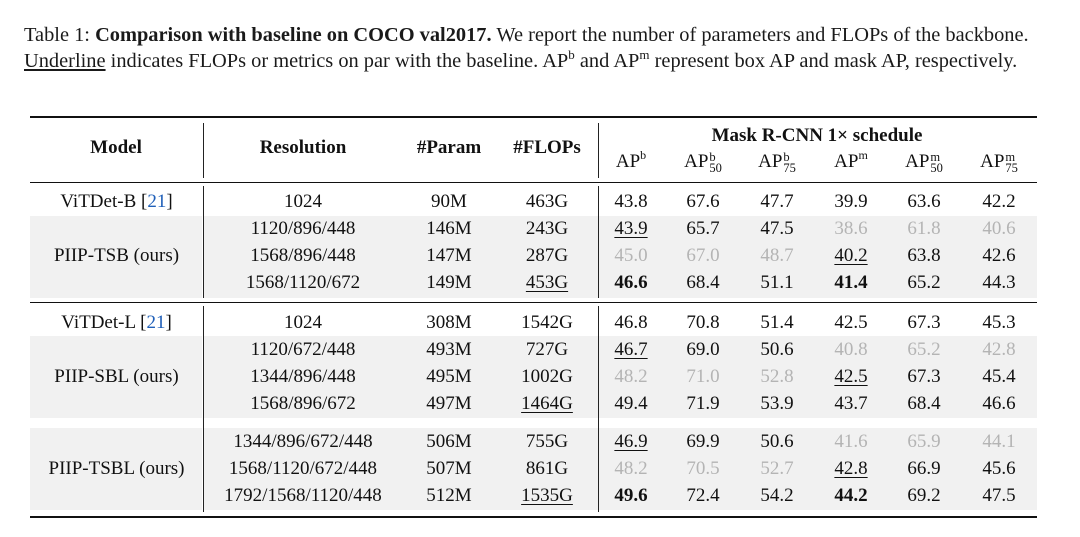 This screenshot has height=537, width=1080. I want to click on cell-metric: 49.6, so click(631, 495).